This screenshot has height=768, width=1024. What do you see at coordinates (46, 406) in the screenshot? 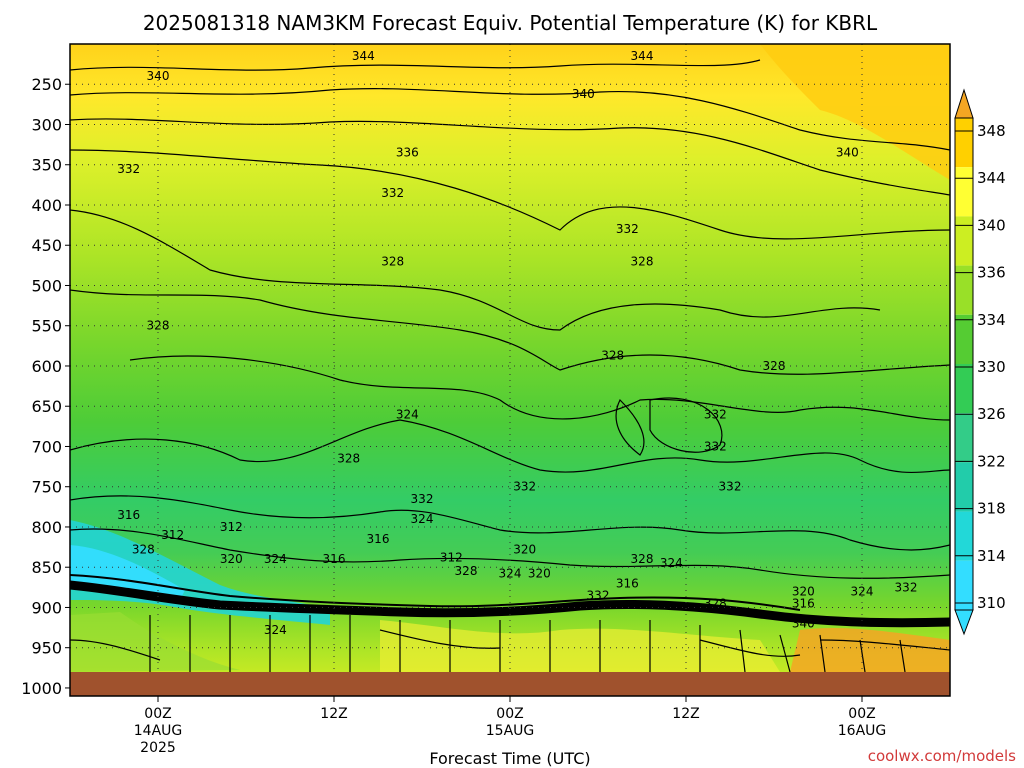
I see `y-tick-label: 650` at bounding box center [46, 406].